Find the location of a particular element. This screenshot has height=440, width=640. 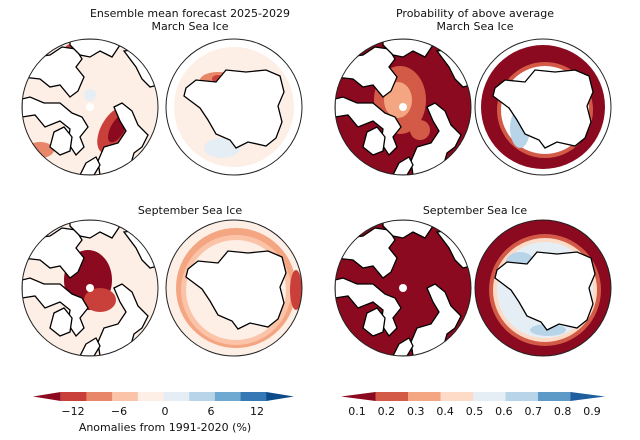

map-march-arctic-probability is located at coordinates (403, 107).